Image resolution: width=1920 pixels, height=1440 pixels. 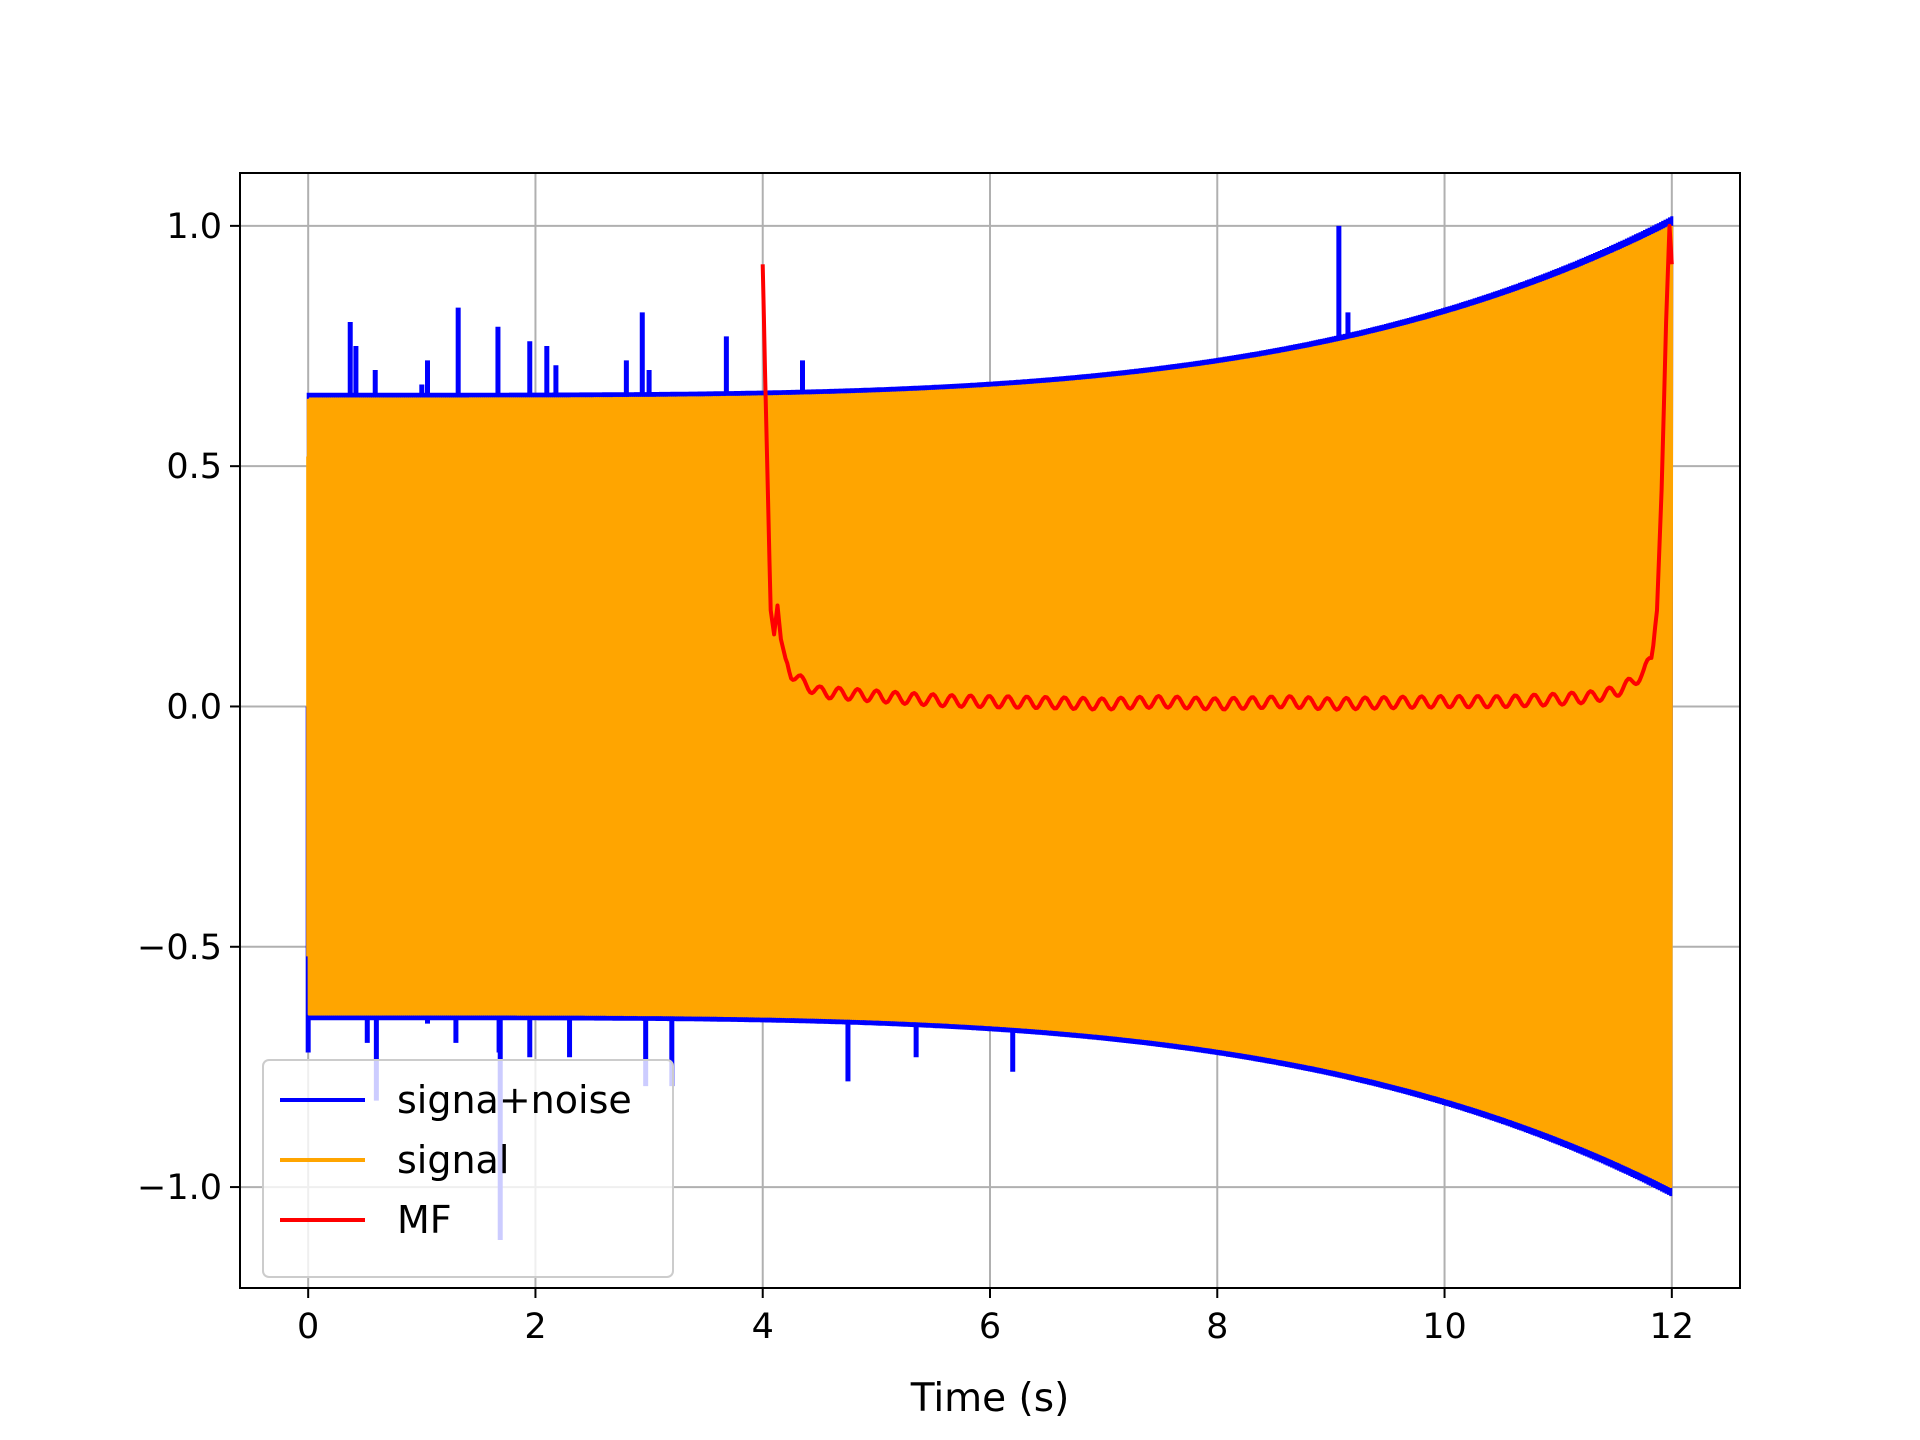 What do you see at coordinates (424, 1220) in the screenshot?
I see `legend-label: MF` at bounding box center [424, 1220].